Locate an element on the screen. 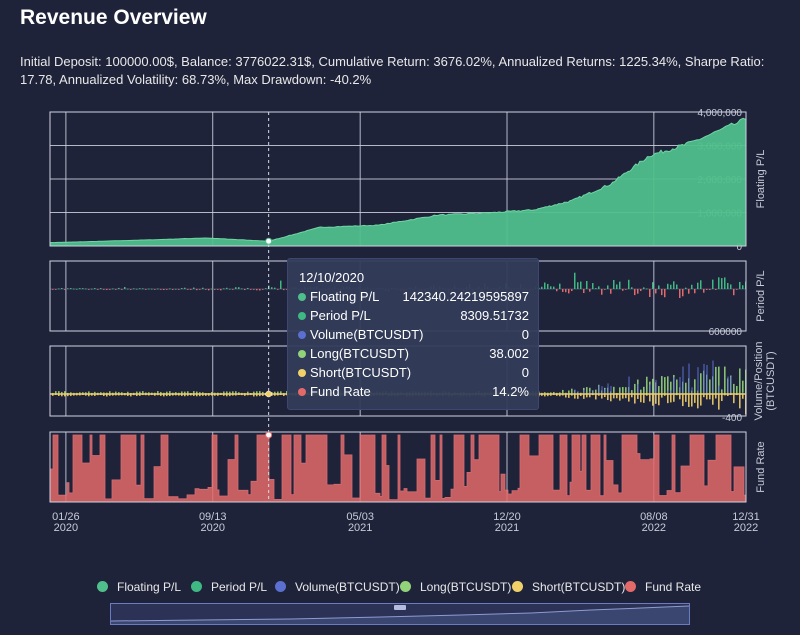  tooltip-value: 142340.24219595897 is located at coordinates (465, 296).